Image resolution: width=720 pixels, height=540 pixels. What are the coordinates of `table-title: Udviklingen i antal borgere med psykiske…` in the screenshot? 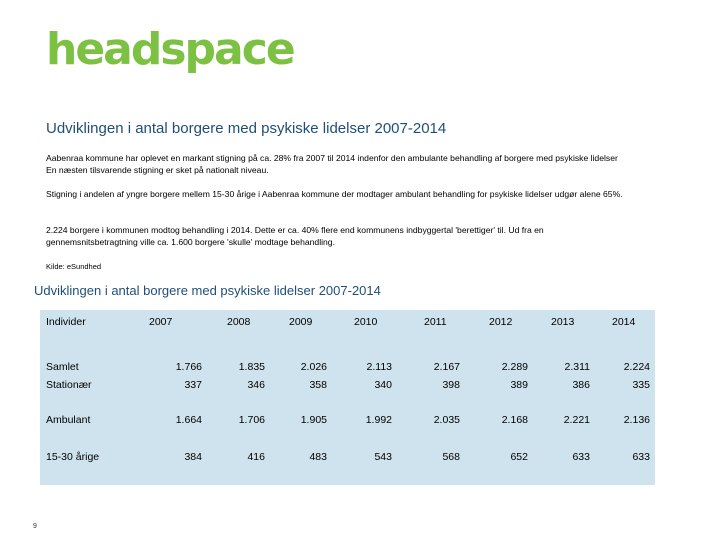 It's located at (207, 290).